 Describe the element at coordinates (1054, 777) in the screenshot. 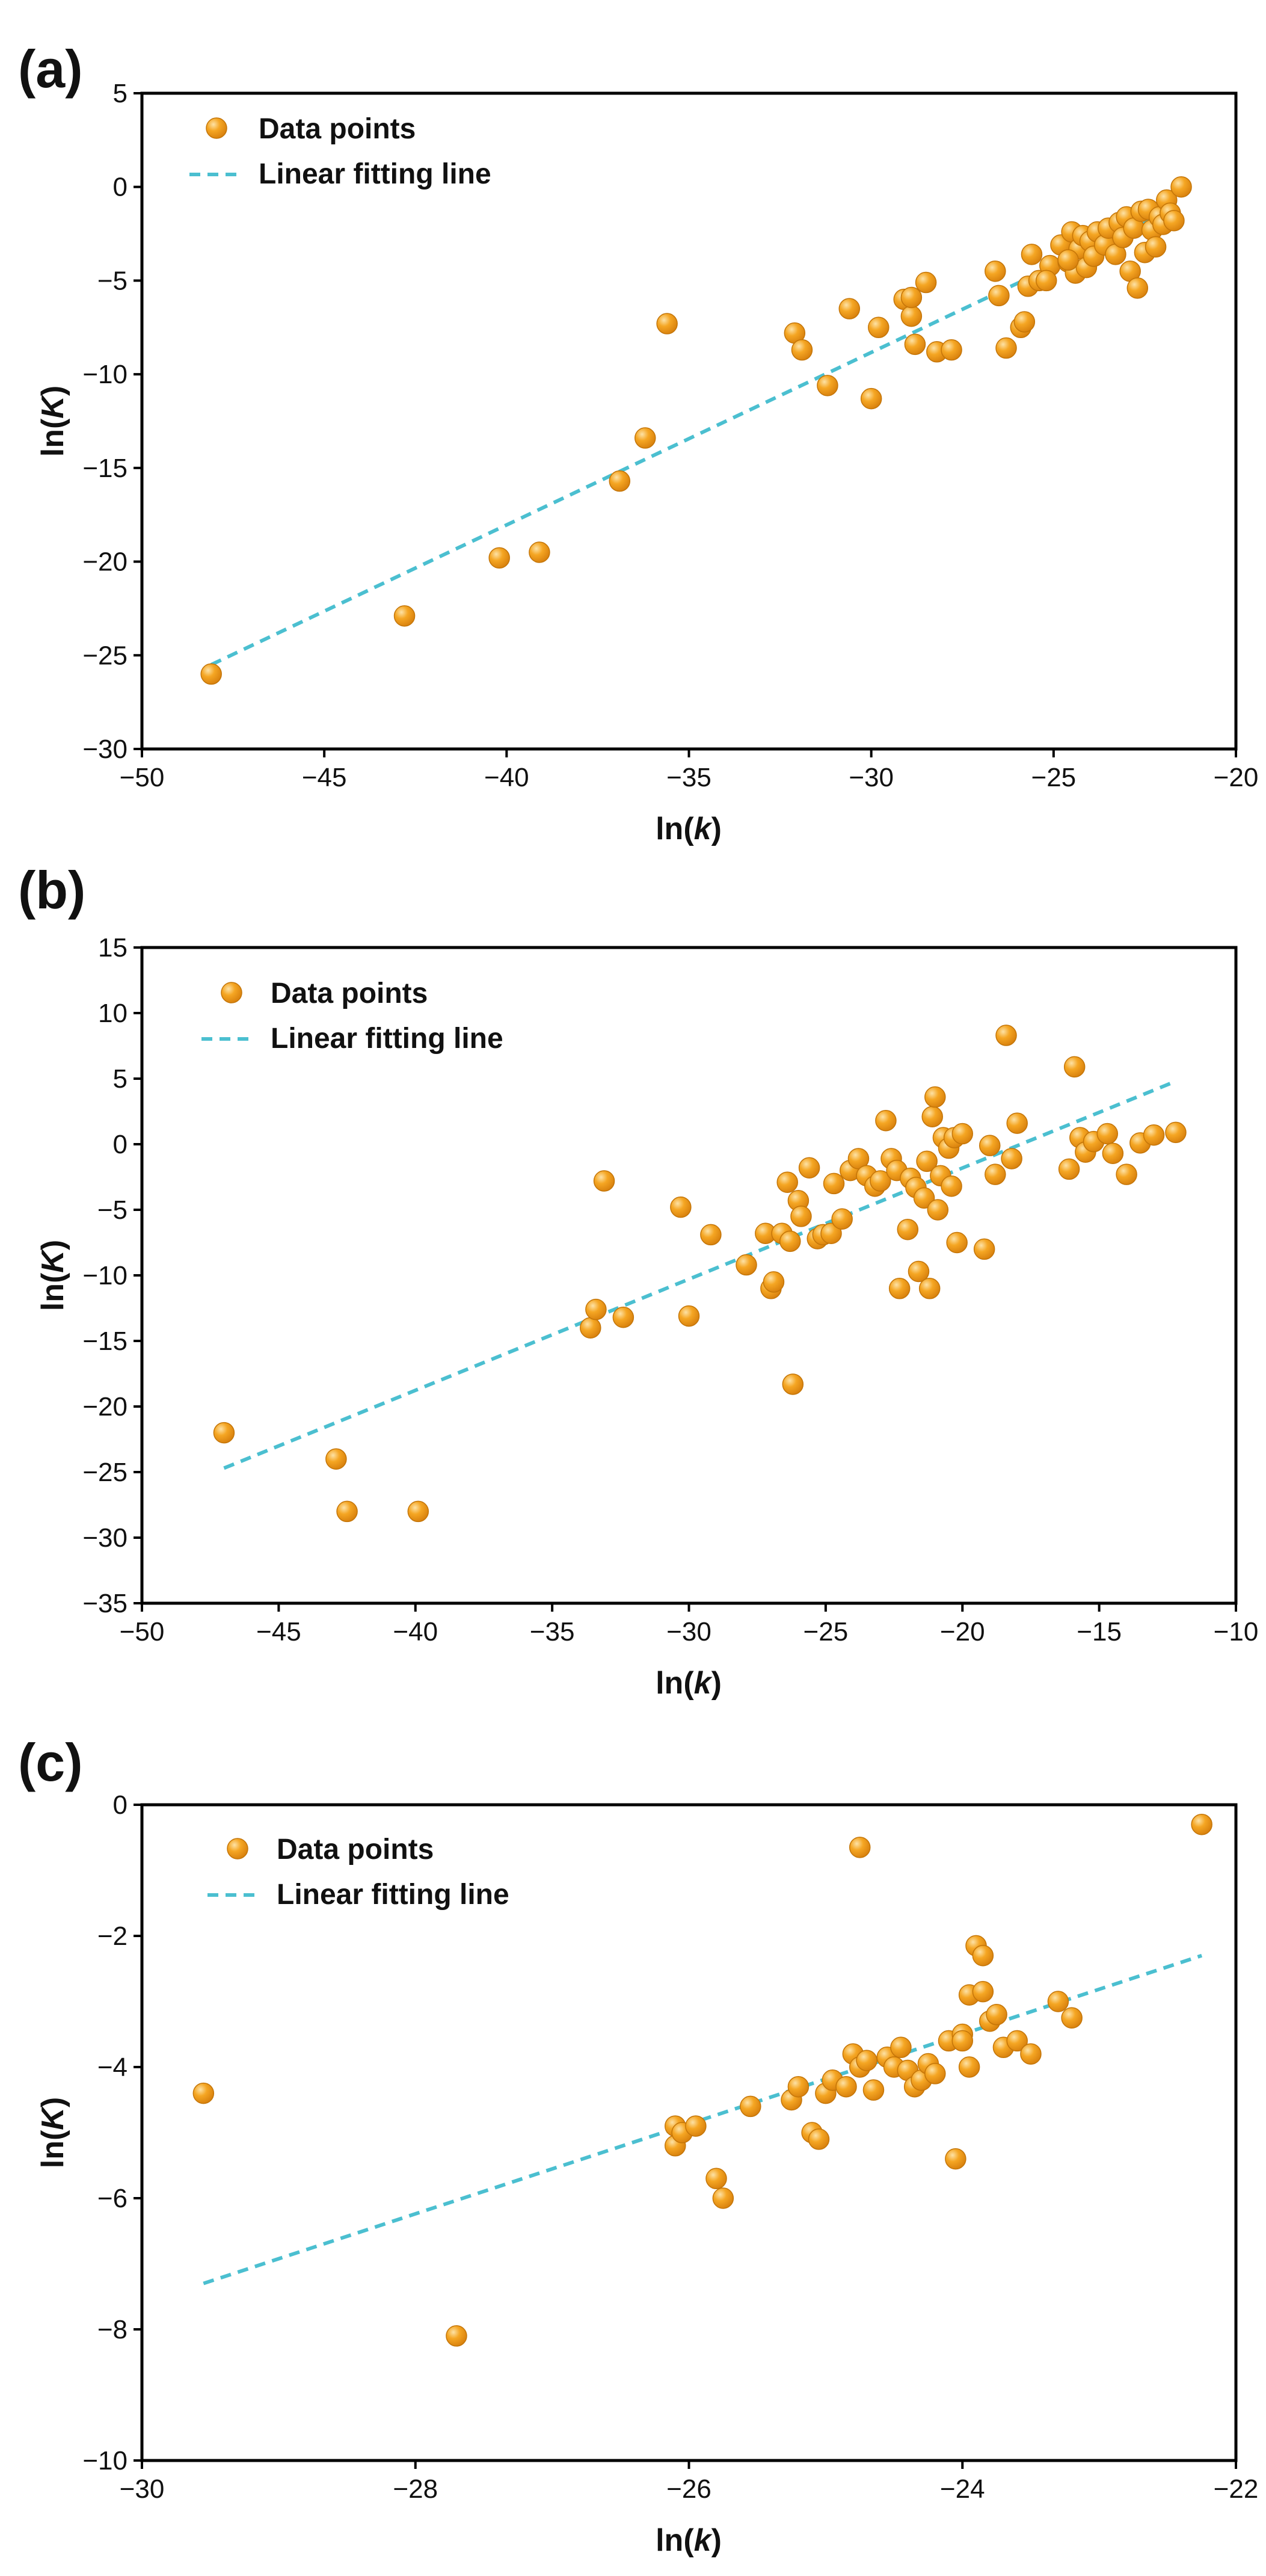

I see `x-tick-label-a-5: −25` at that location.